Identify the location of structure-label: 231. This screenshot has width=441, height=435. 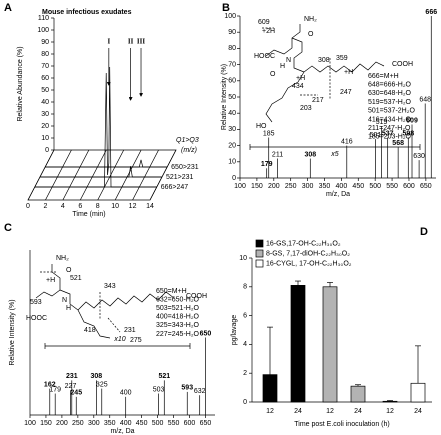
(130, 330).